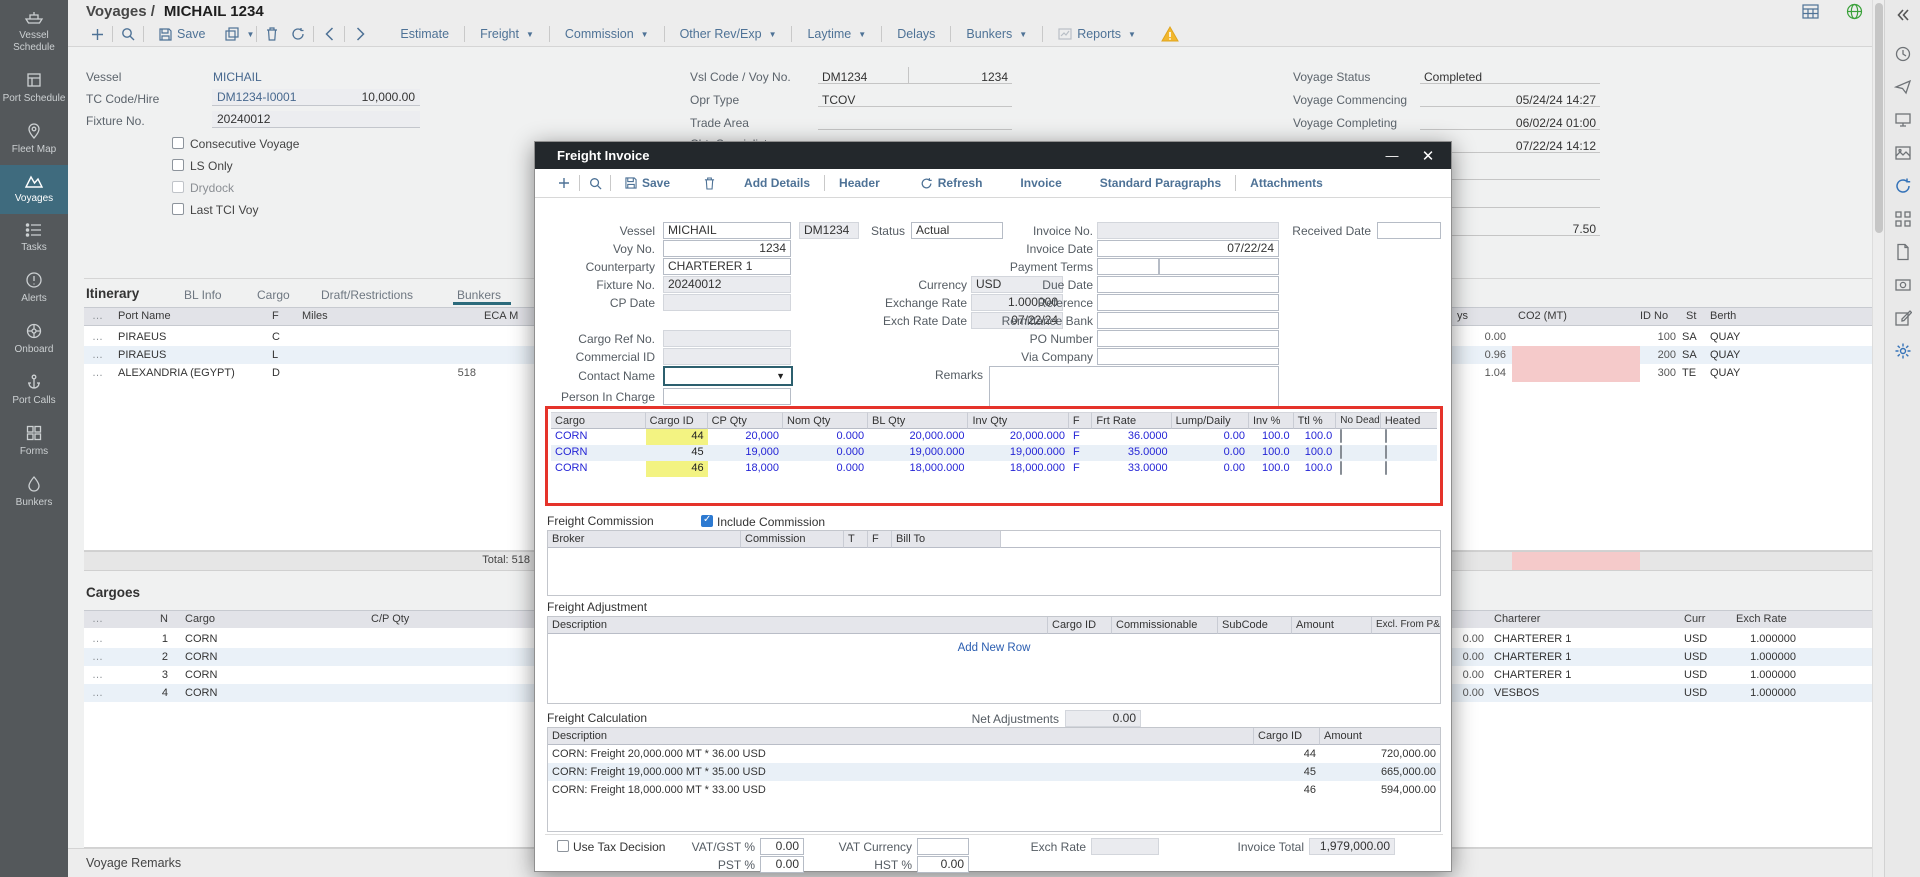  What do you see at coordinates (479, 295) in the screenshot?
I see `tab-bunkers: Bunkers` at bounding box center [479, 295].